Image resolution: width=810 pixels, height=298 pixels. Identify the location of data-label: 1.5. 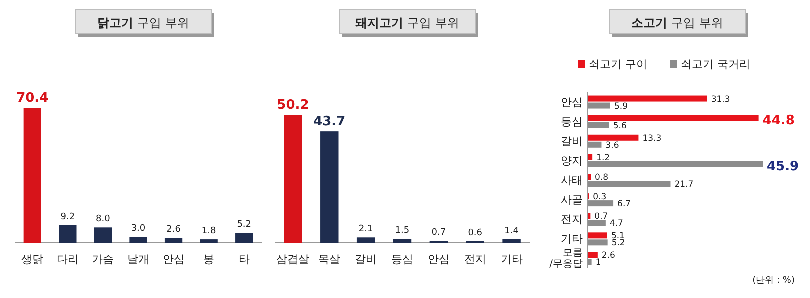
(402, 231).